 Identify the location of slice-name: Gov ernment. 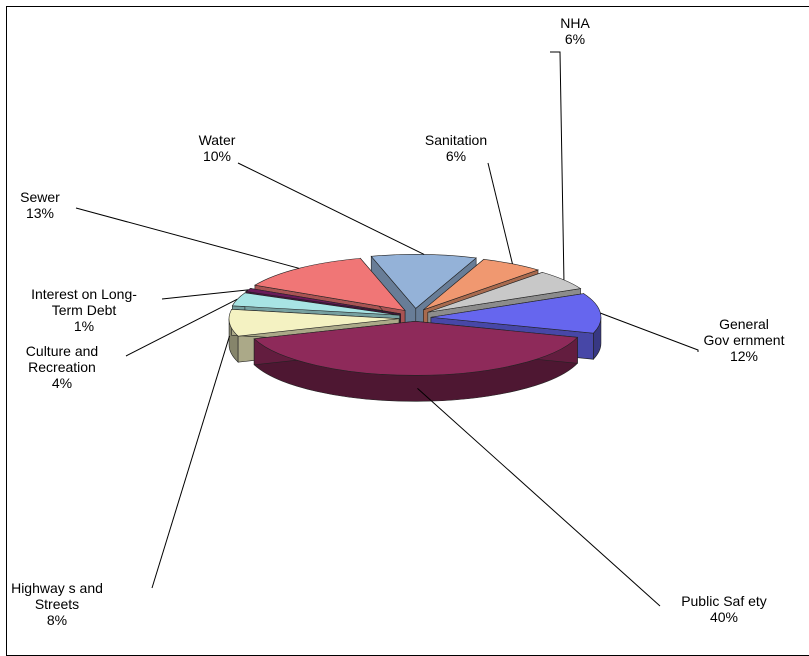
(744, 340).